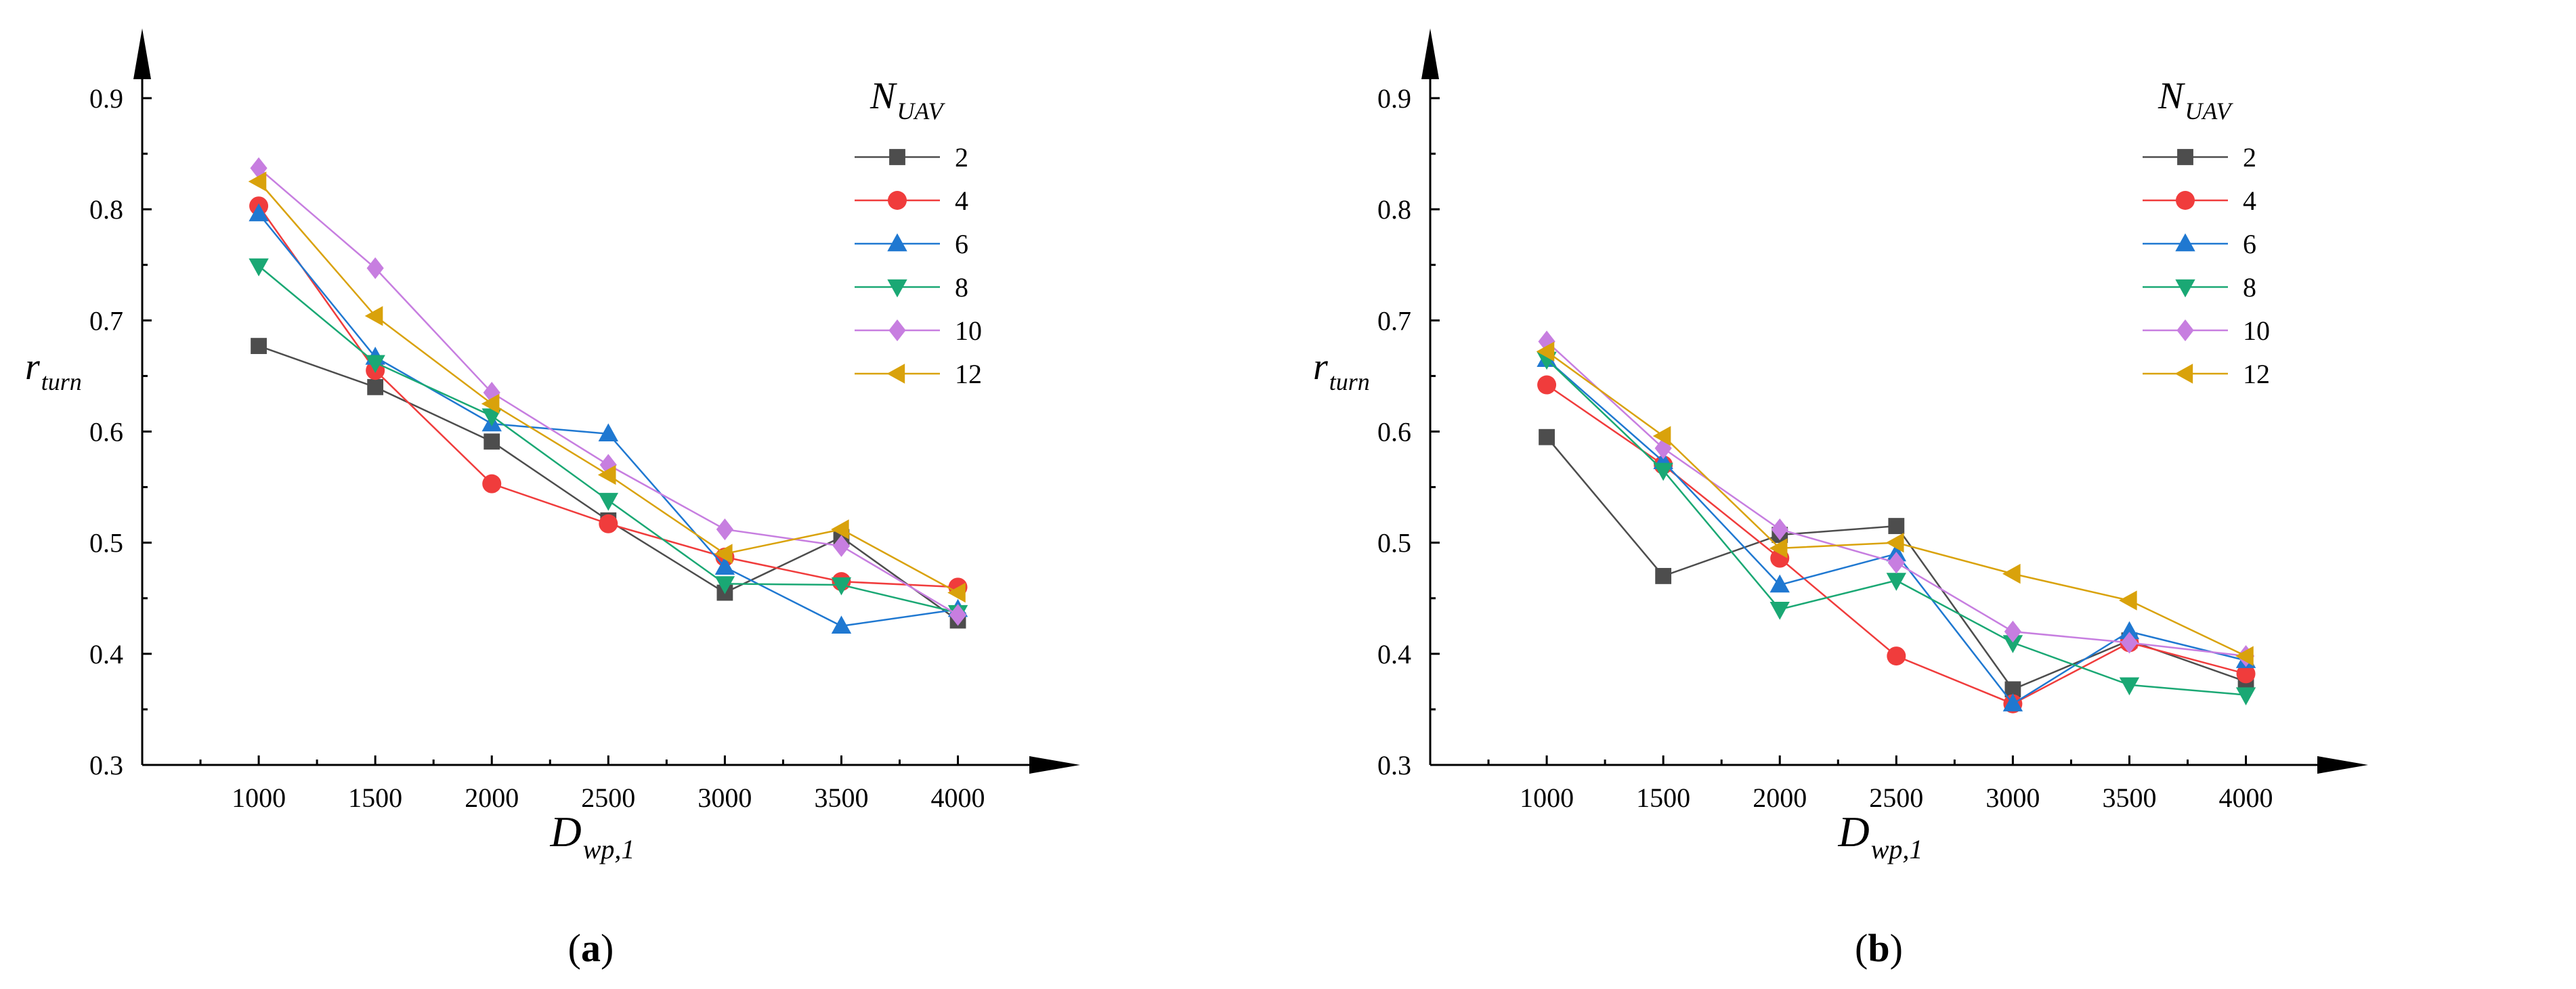 The width and height of the screenshot is (2576, 989). What do you see at coordinates (1879, 948) in the screenshot?
I see `panel-label: (b)` at bounding box center [1879, 948].